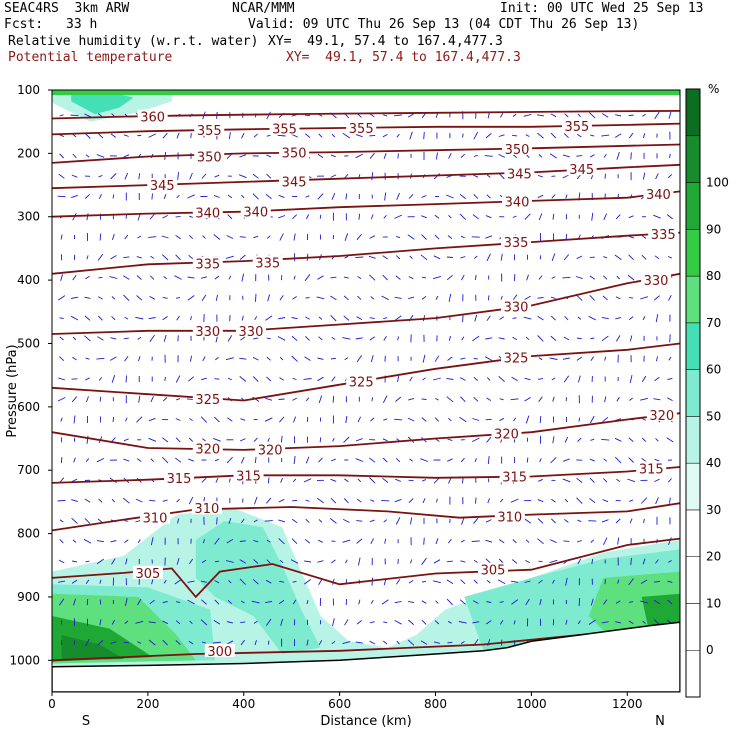 This screenshot has width=740, height=740. I want to click on theta-label-bg, so click(152, 116).